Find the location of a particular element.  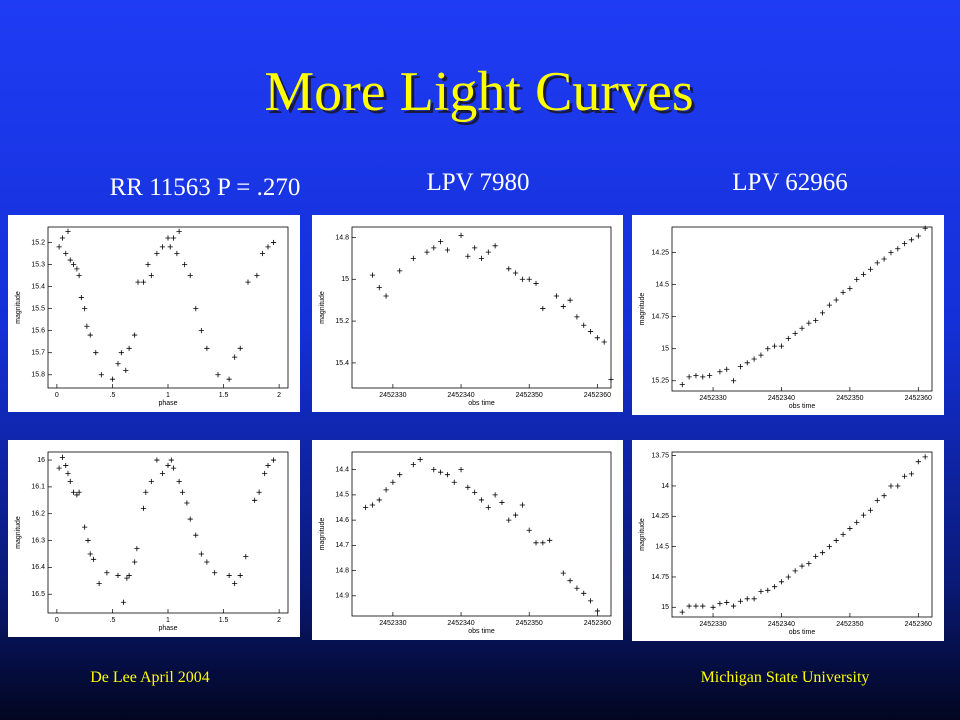

y-tick-label: 14.75 is located at coordinates (660, 317).